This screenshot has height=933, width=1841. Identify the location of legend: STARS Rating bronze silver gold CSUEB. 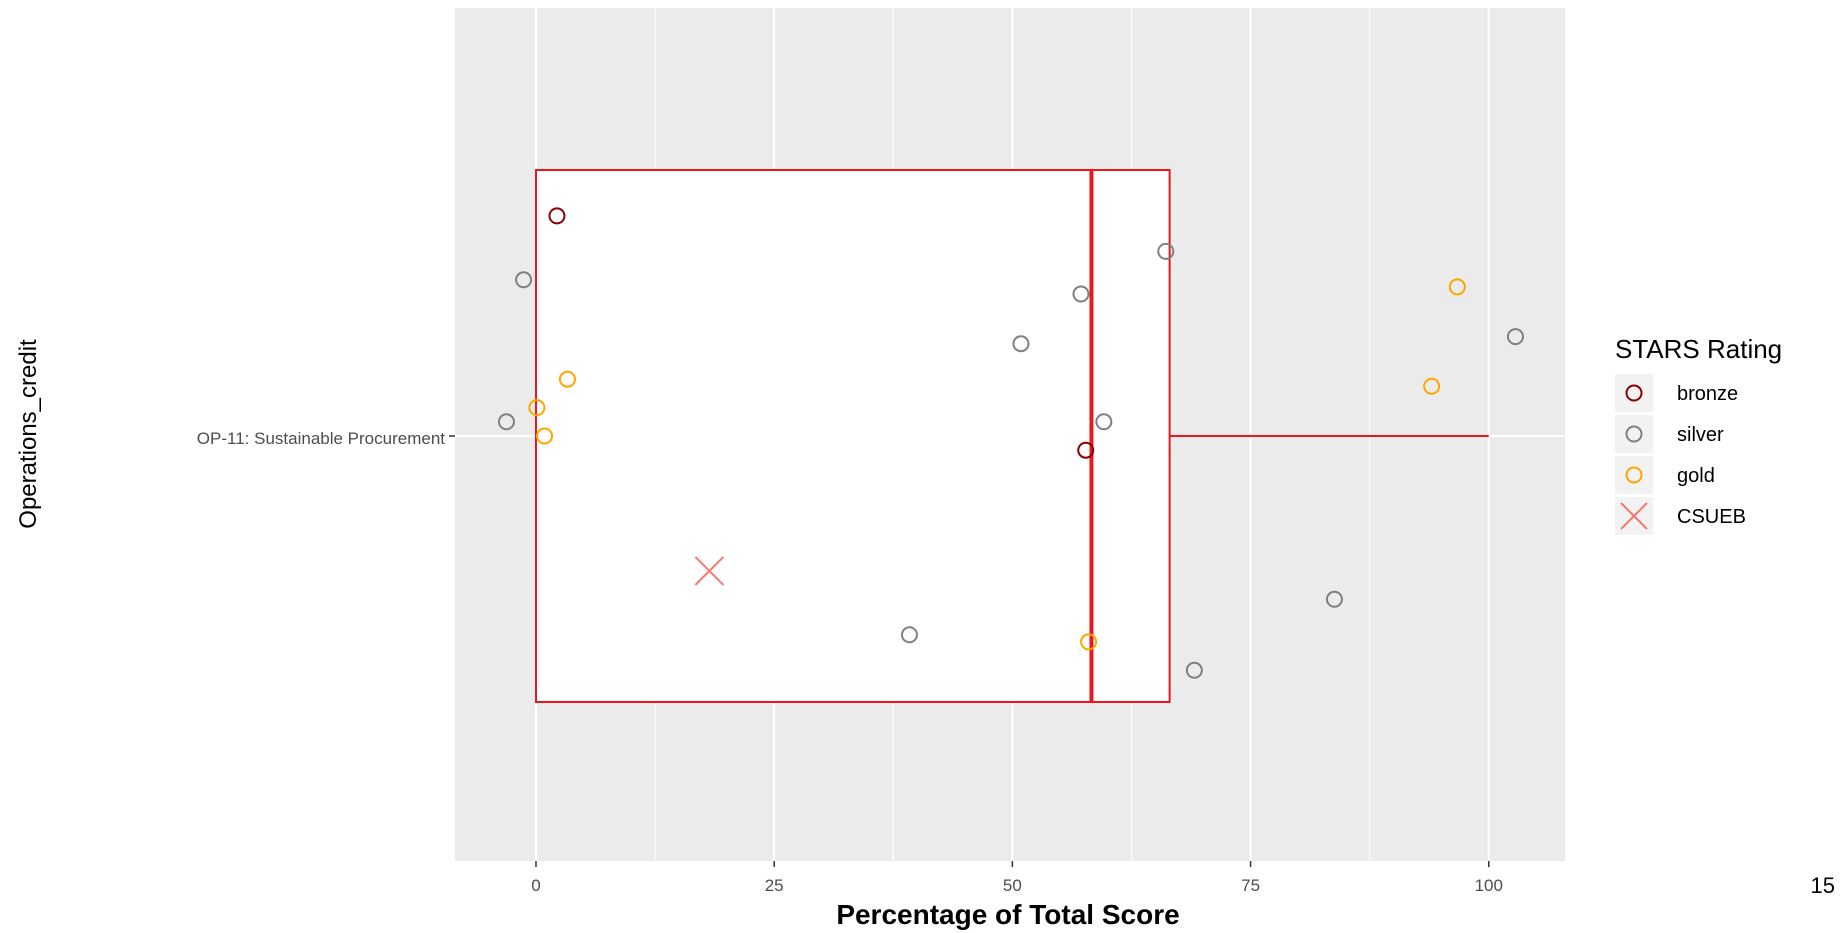
(1698, 434).